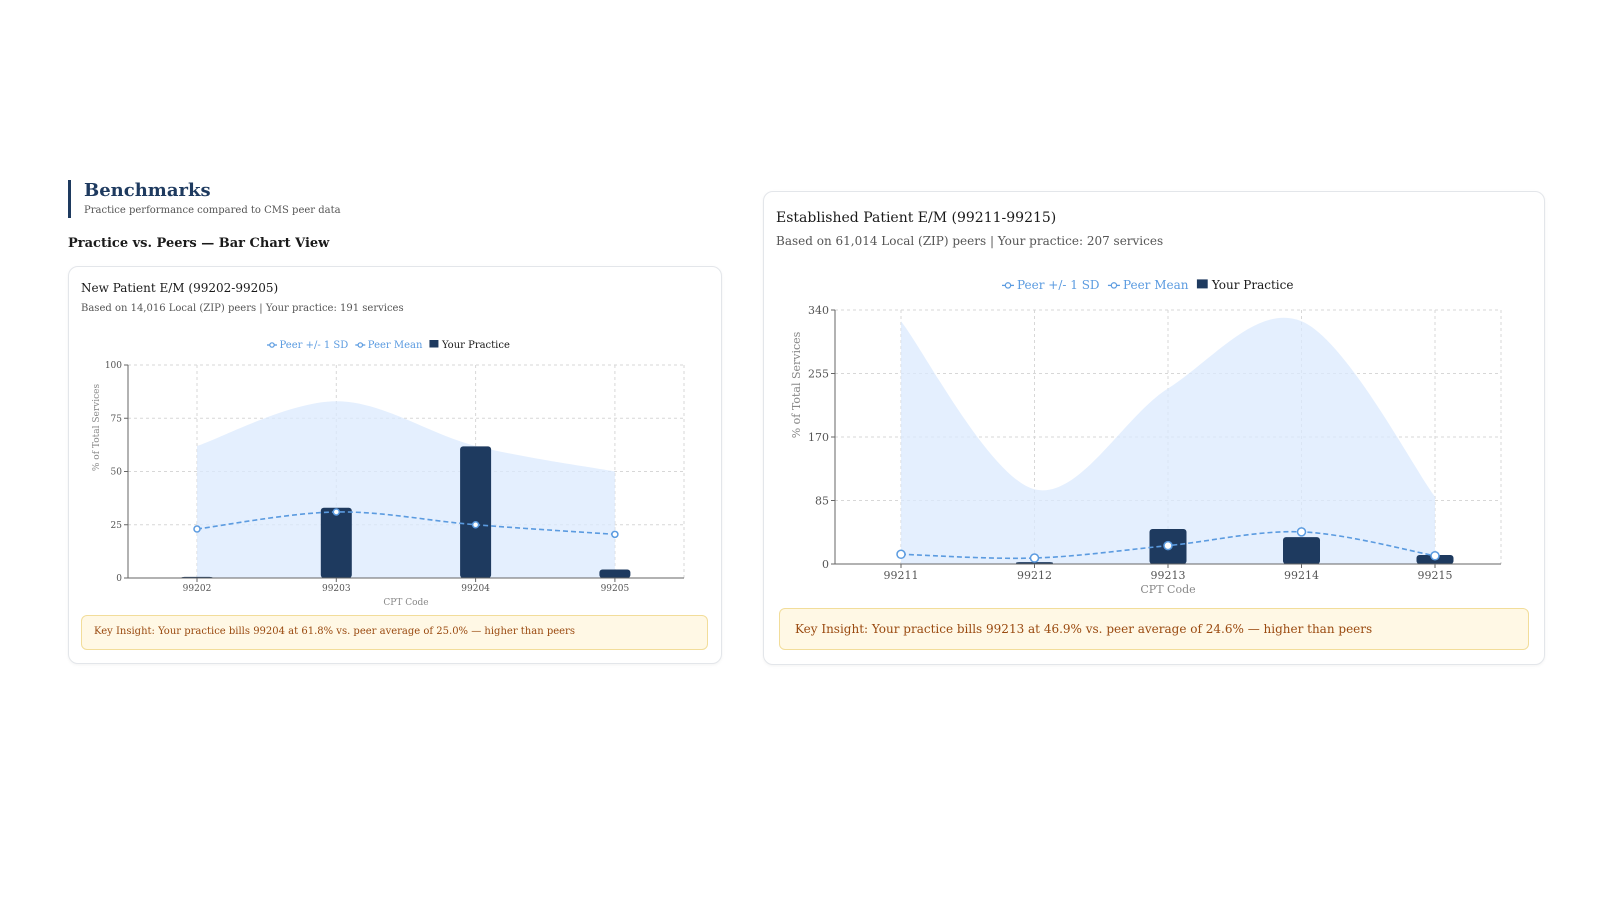 The height and width of the screenshot is (900, 1600). Describe the element at coordinates (117, 473) in the screenshot. I see `y-tick-label: 50` at that location.